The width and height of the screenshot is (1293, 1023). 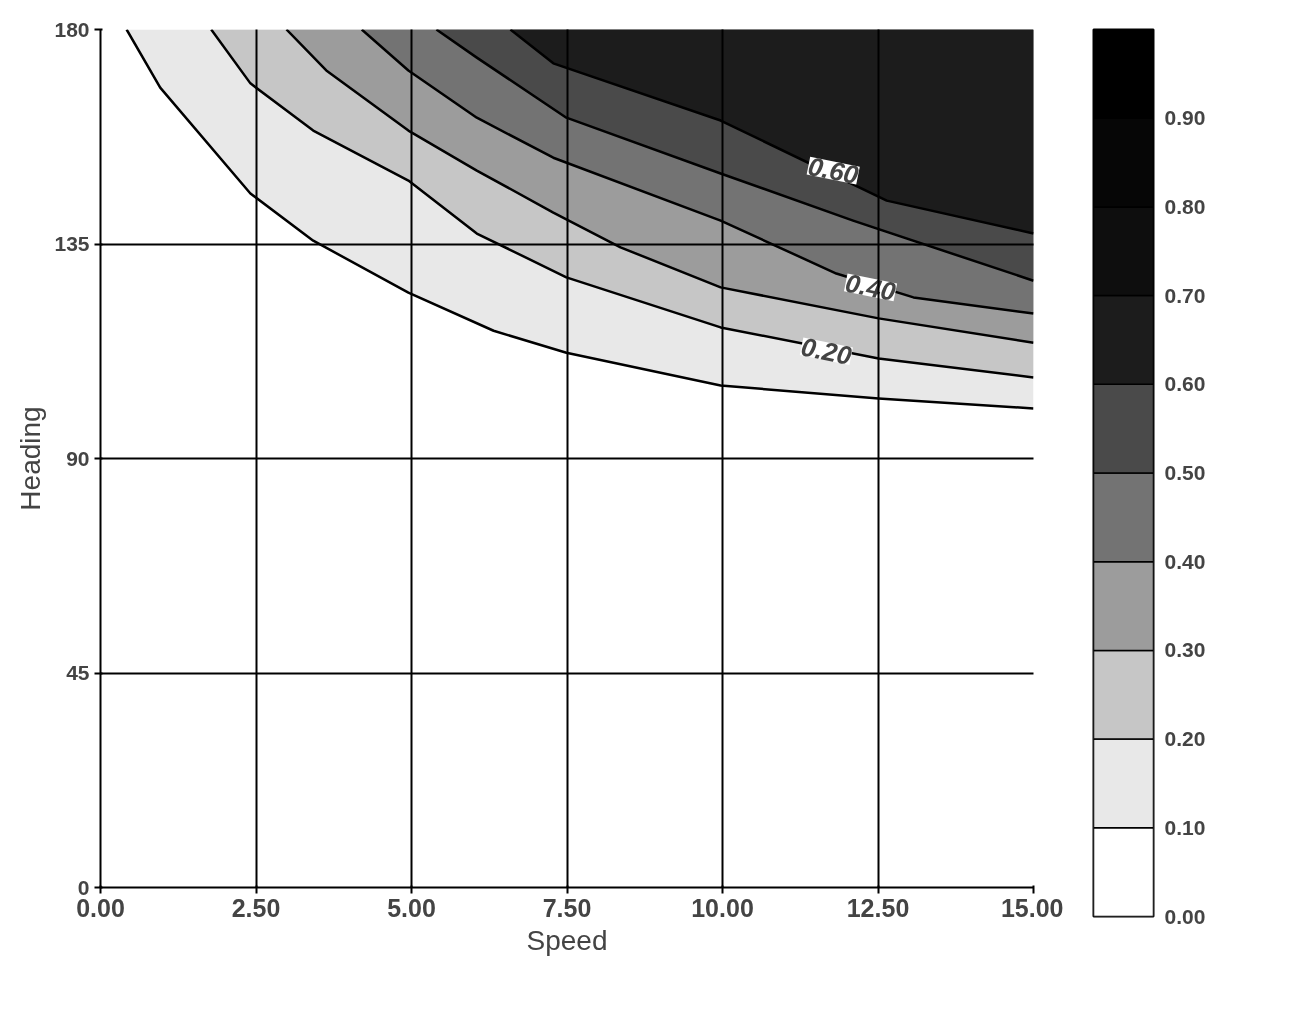 I want to click on color-bar-label: 0.80, so click(x=1185, y=206).